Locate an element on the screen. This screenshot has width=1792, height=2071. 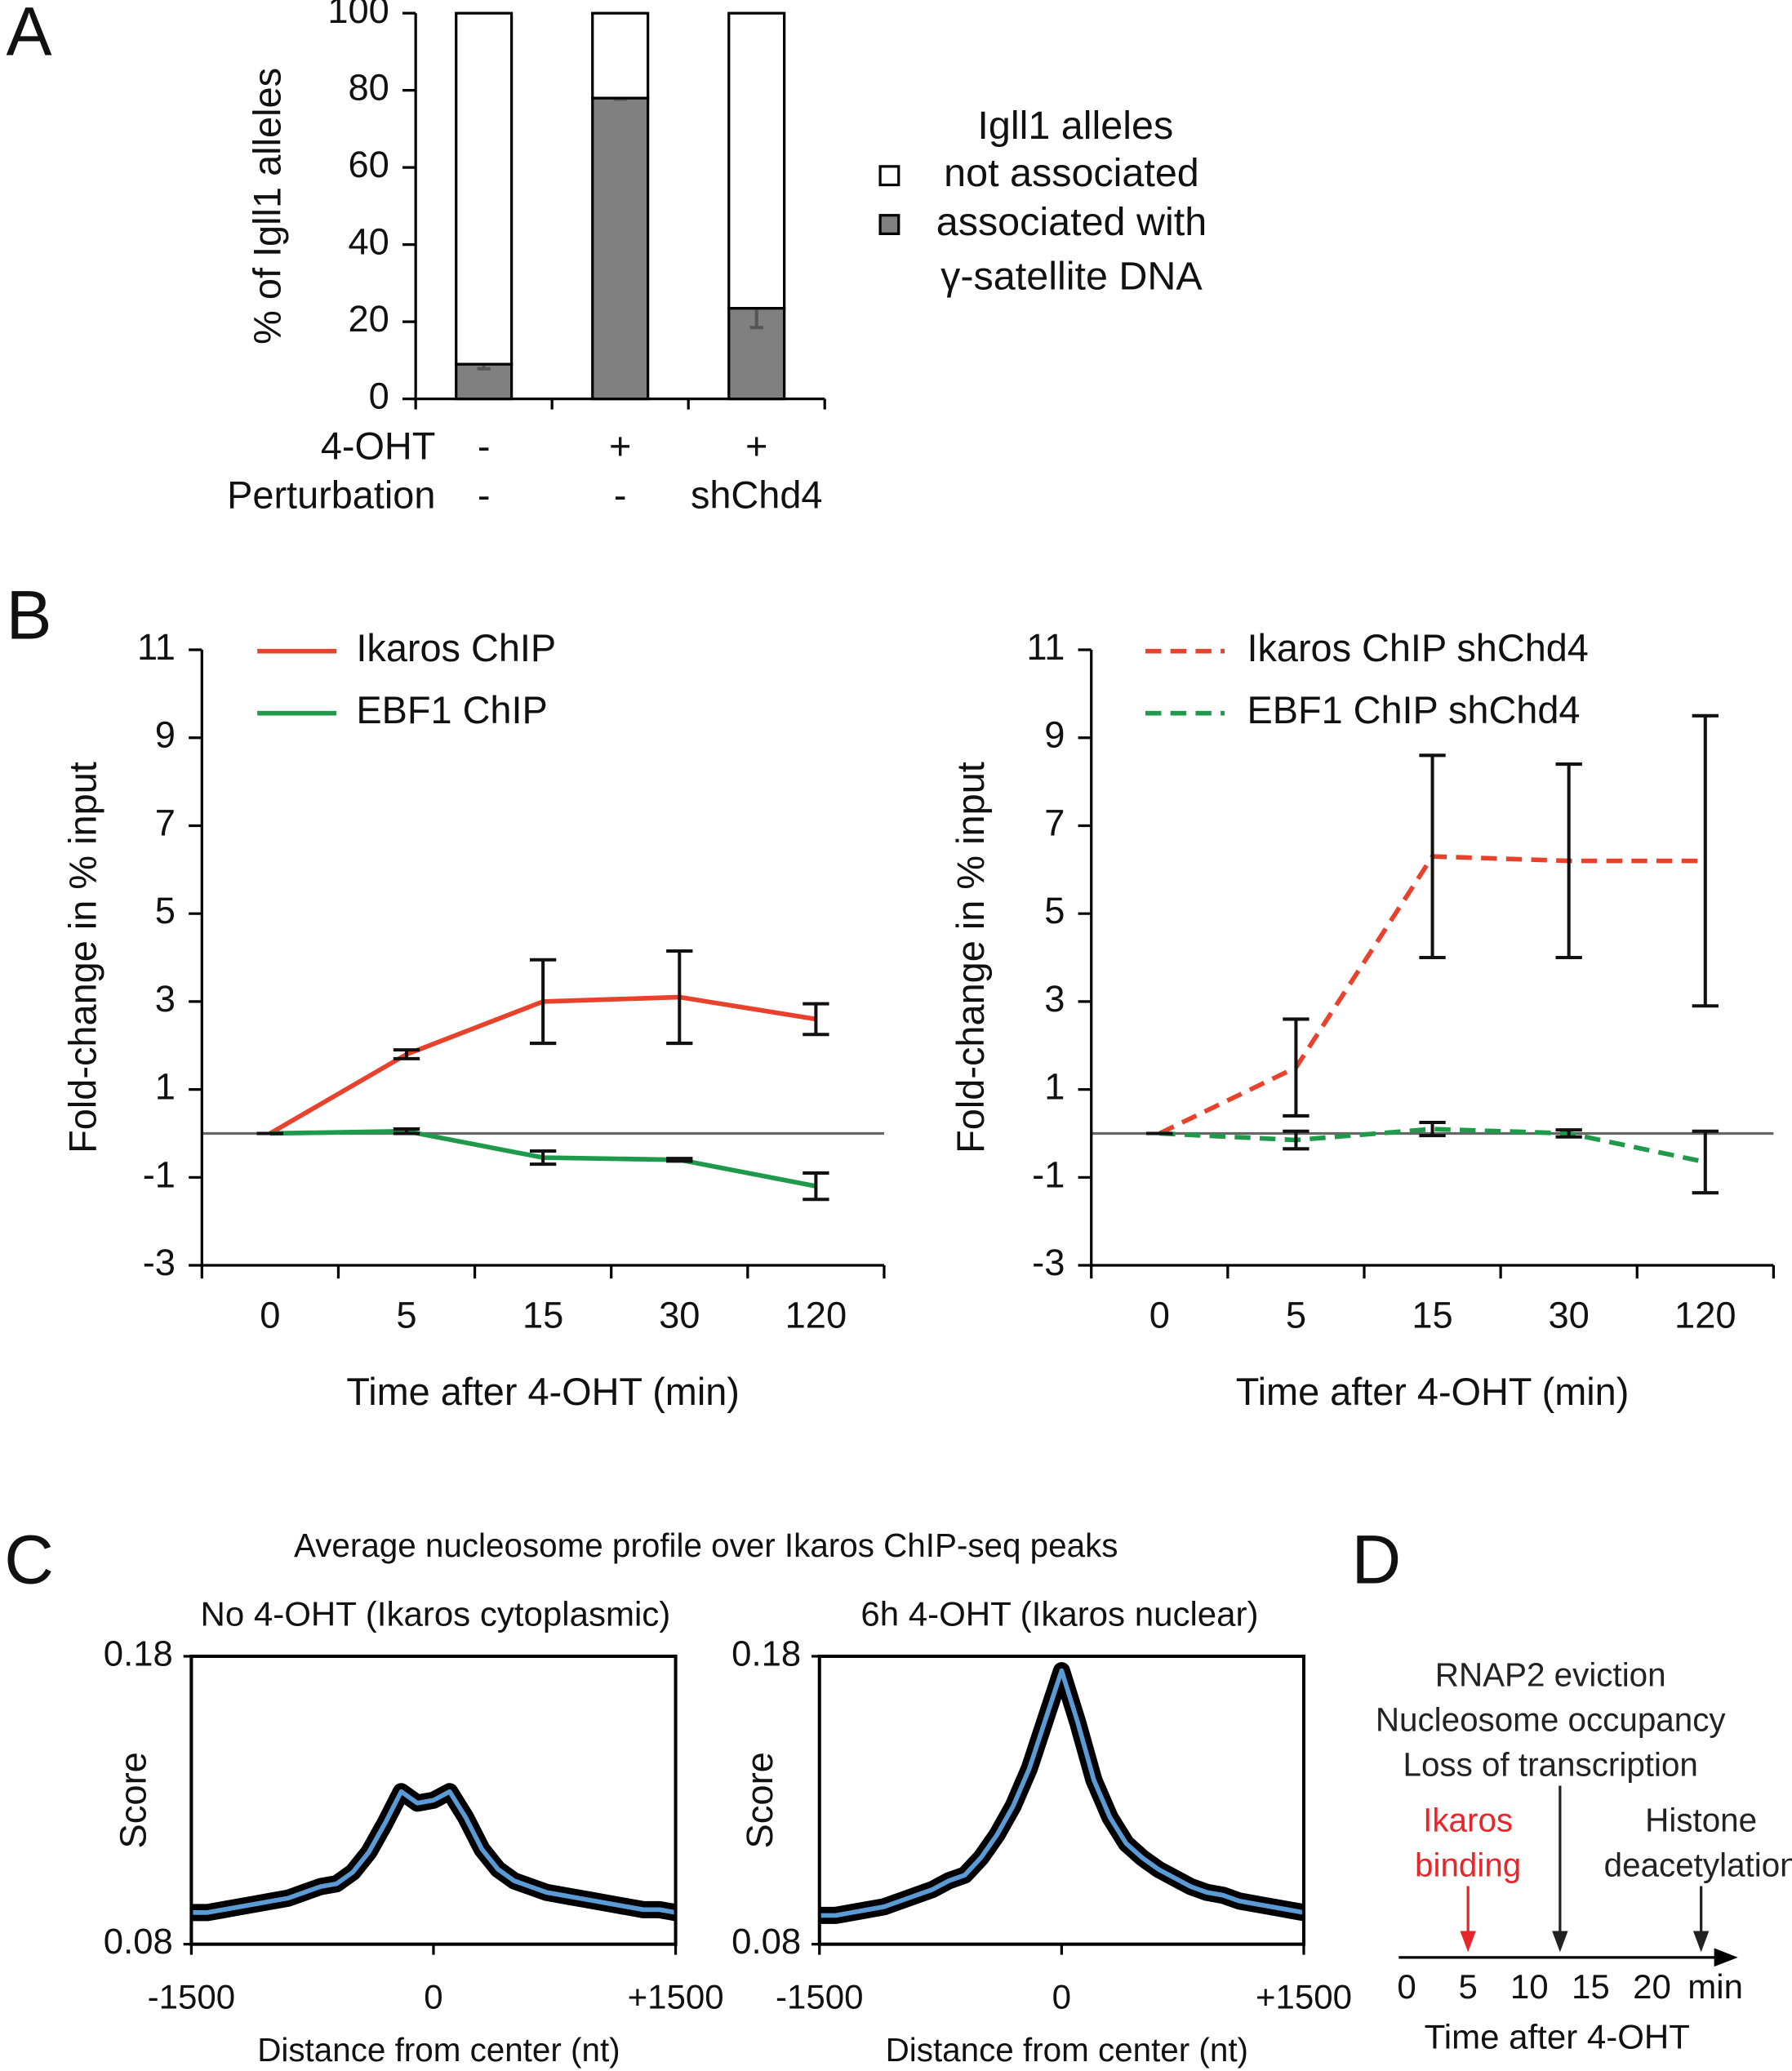
legend-label: not associated is located at coordinates (1071, 173).